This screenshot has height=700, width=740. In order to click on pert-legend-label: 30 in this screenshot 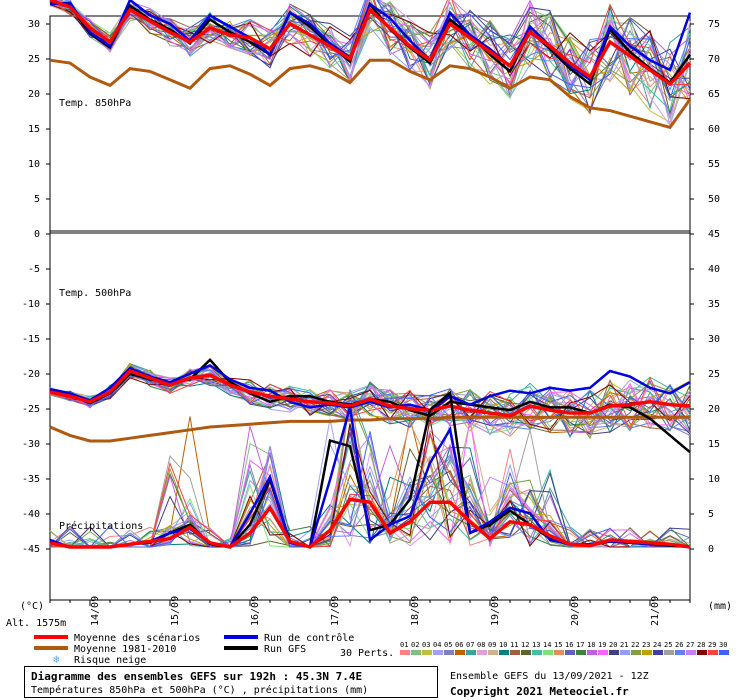, I will do `click(723, 645)`.